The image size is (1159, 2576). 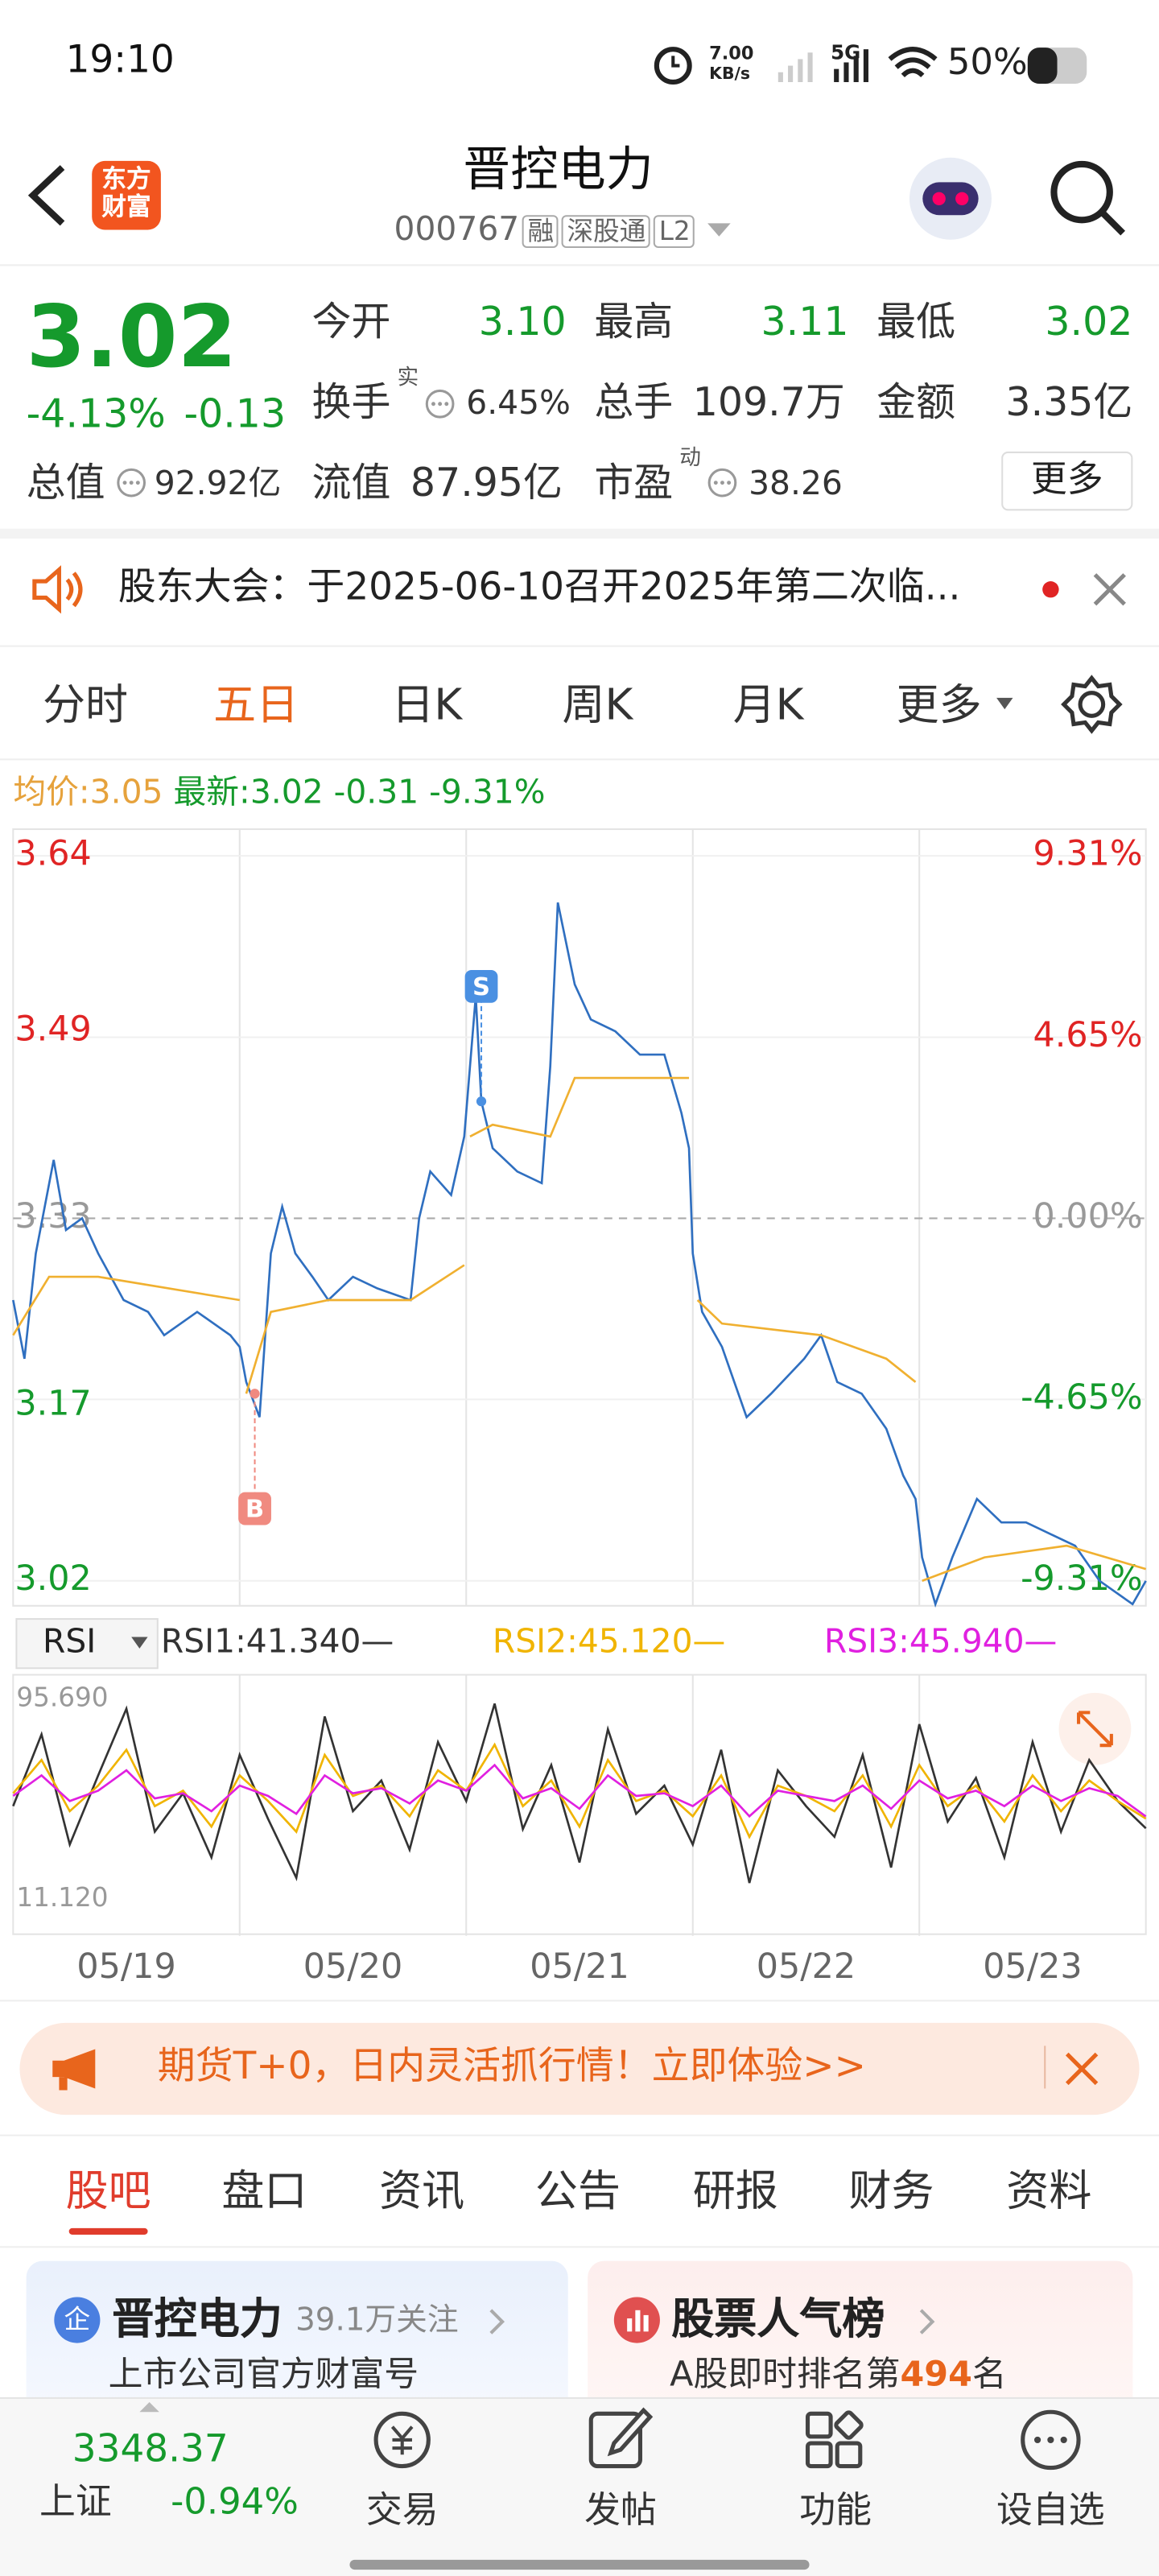 What do you see at coordinates (1086, 197) in the screenshot?
I see `search-button` at bounding box center [1086, 197].